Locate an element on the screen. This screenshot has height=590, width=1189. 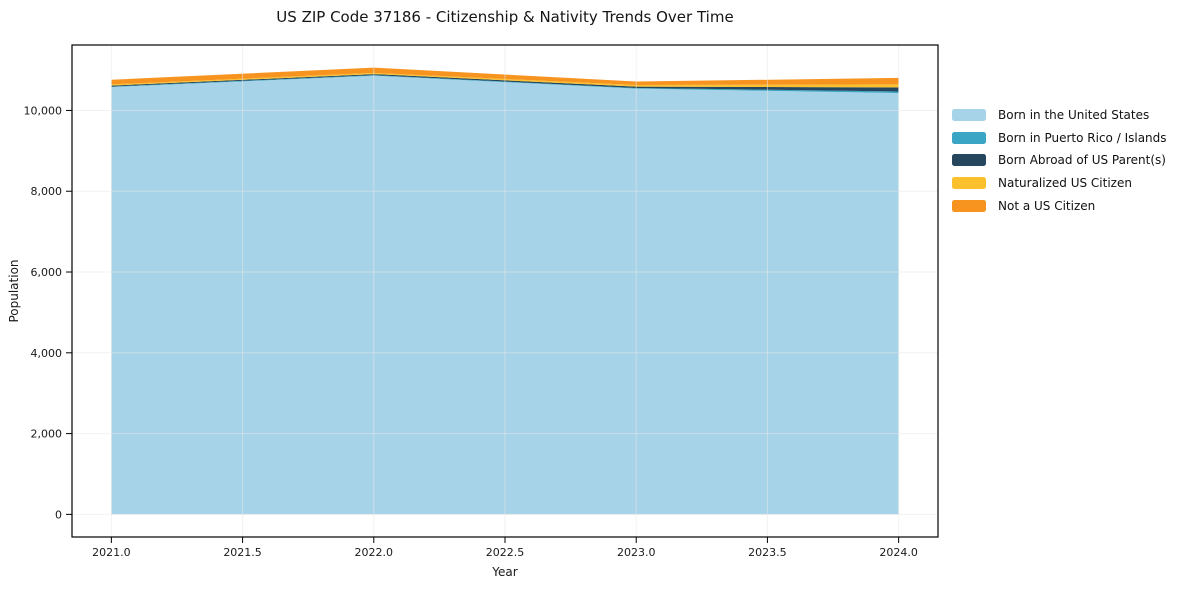
y-tick-label: 4,000 is located at coordinates (47, 353).